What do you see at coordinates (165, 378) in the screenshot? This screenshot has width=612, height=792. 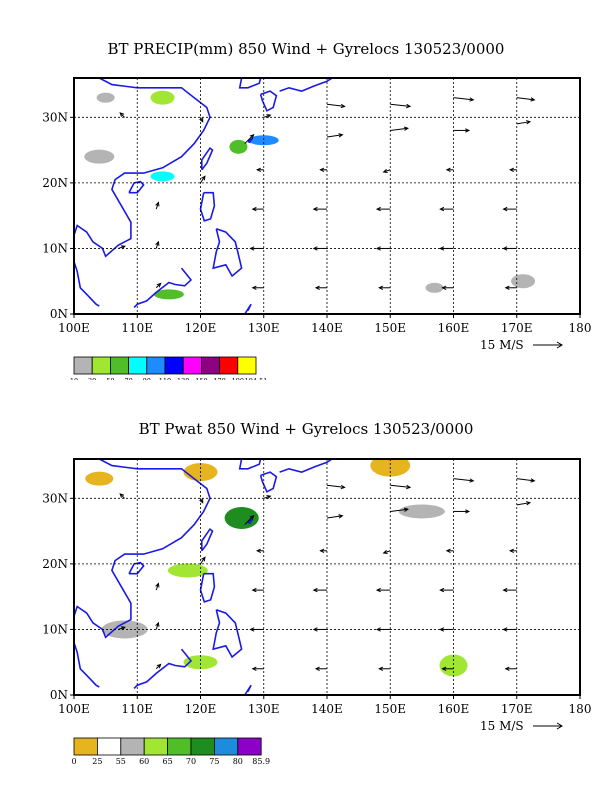 I see `colorbar-label: 110` at bounding box center [165, 378].